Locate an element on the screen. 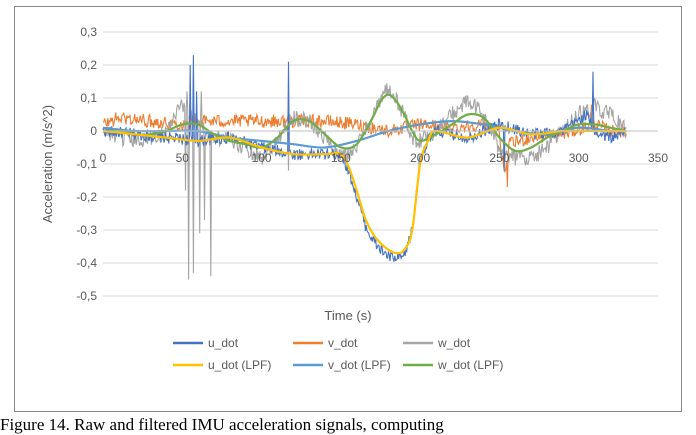 Image resolution: width=696 pixels, height=435 pixels. y-tick-label: 0,1 is located at coordinates (88, 98).